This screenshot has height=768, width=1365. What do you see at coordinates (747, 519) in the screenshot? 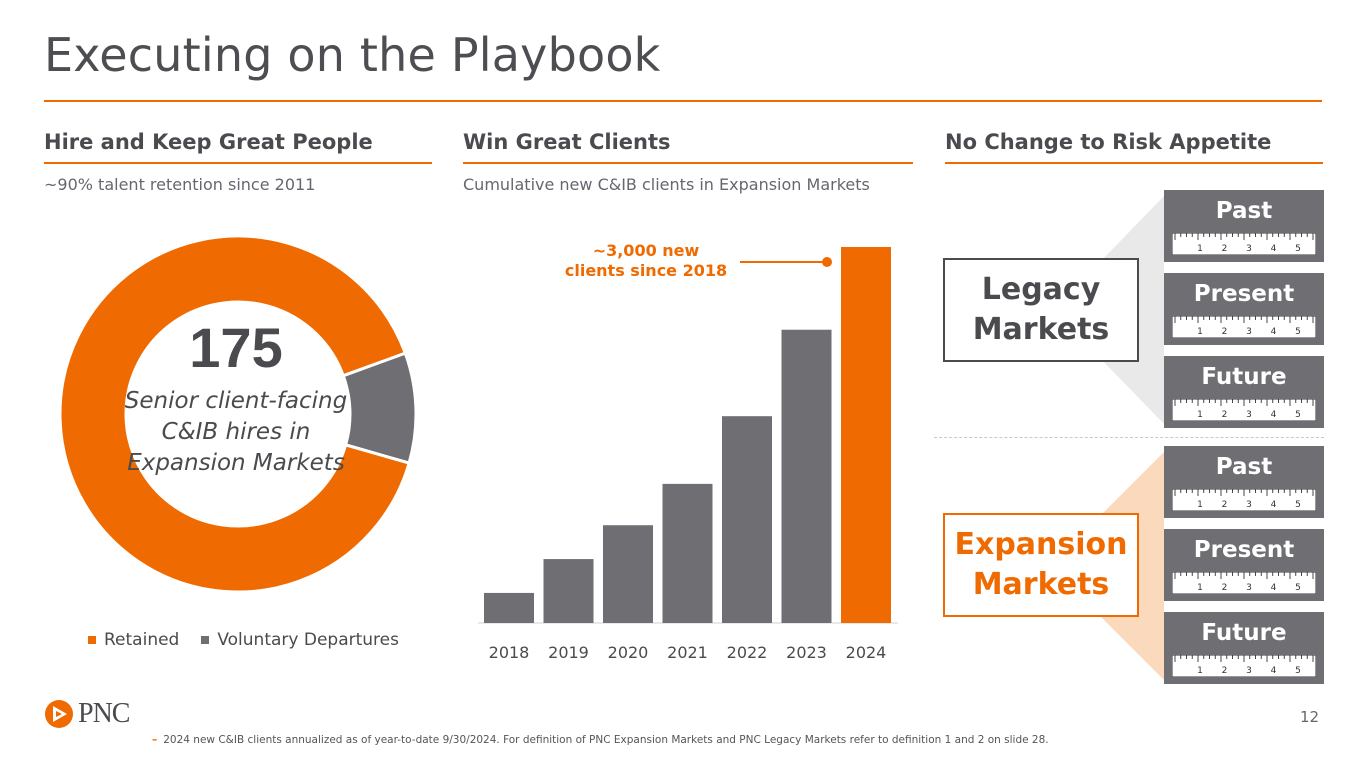
I see `bar-2022` at bounding box center [747, 519].